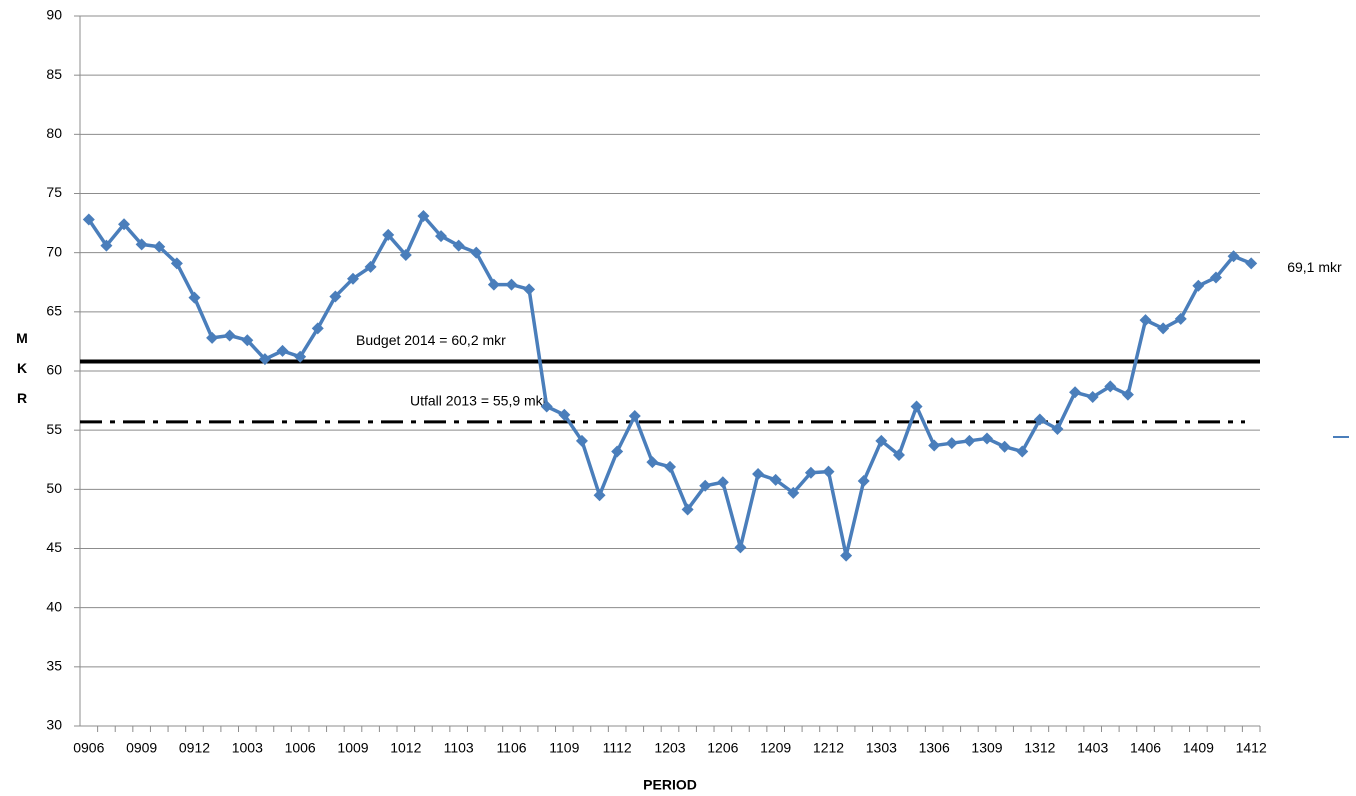 This screenshot has height=796, width=1356. Describe the element at coordinates (1145, 748) in the screenshot. I see `x-tick-label: 1406` at that location.